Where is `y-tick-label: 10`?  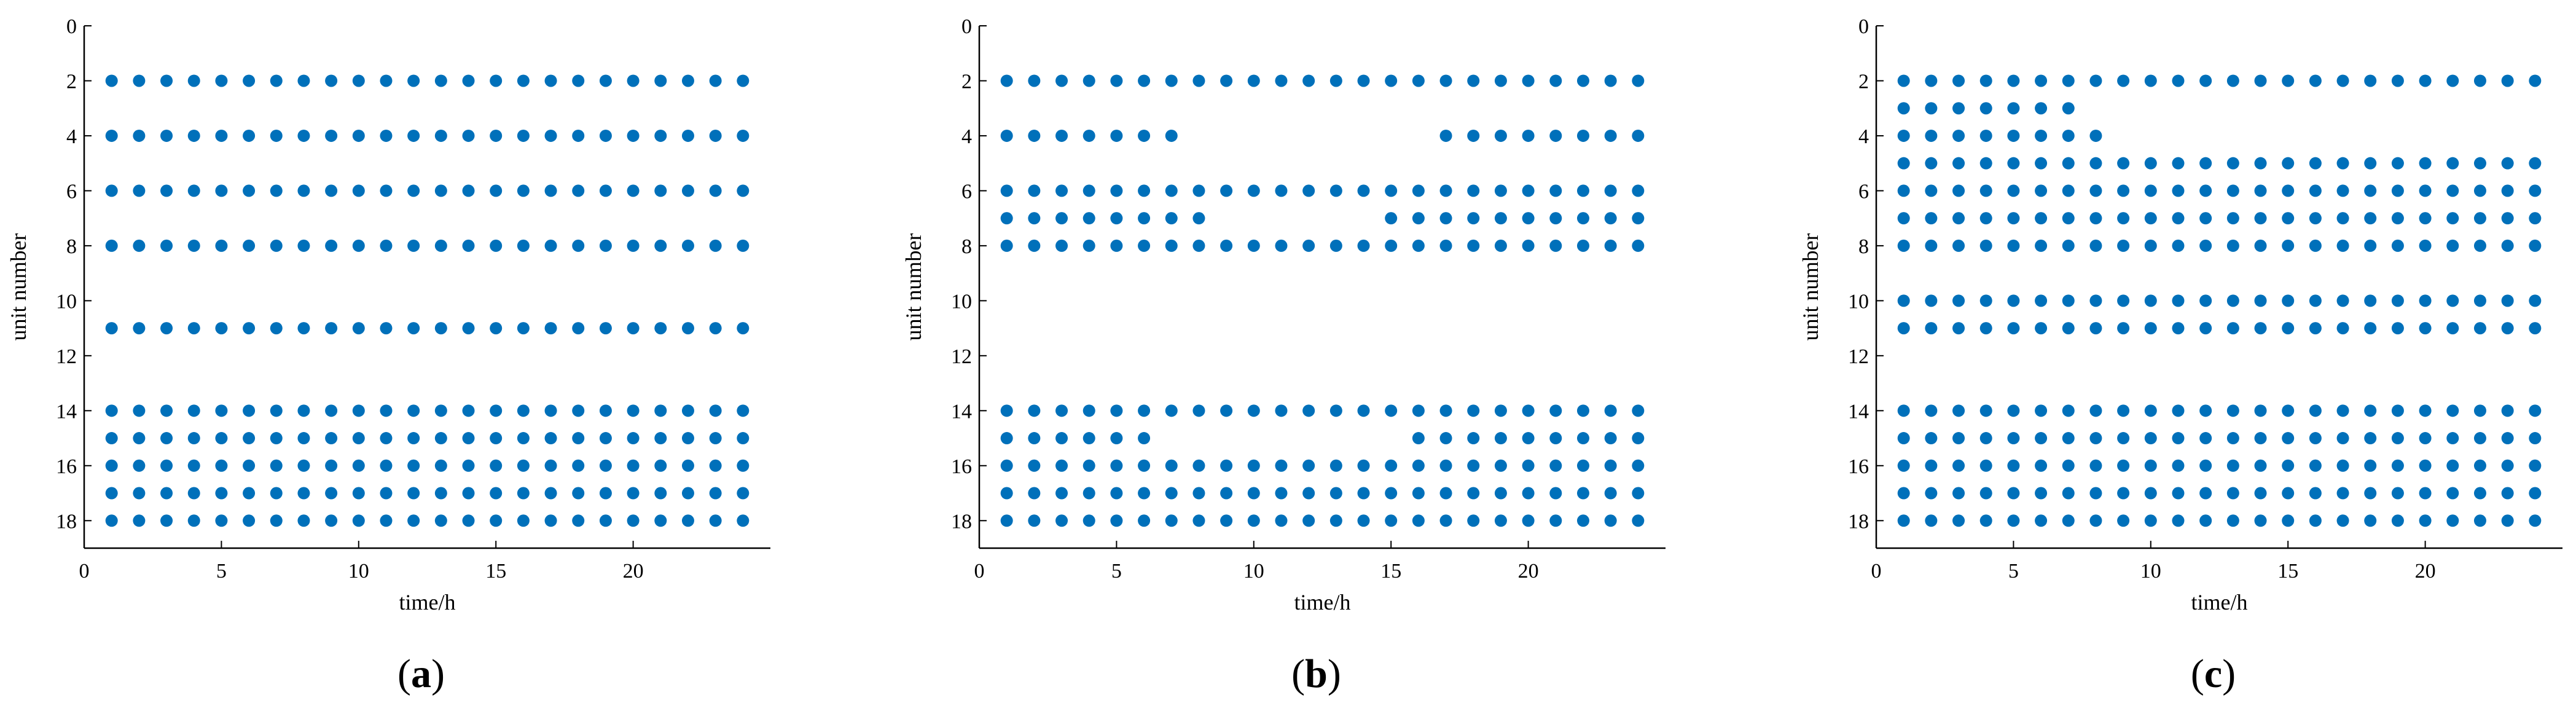
y-tick-label: 10 is located at coordinates (1858, 301).